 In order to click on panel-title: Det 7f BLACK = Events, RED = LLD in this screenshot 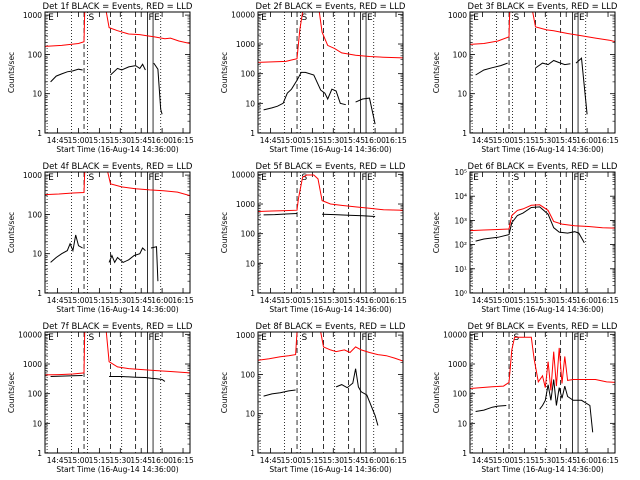, I will do `click(118, 327)`.